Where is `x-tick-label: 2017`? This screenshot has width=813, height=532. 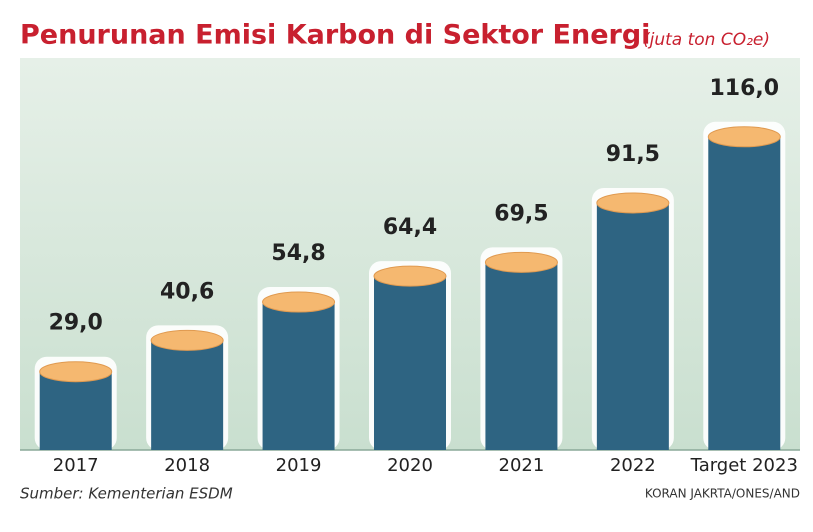
x-tick-label: 2017 is located at coordinates (76, 465).